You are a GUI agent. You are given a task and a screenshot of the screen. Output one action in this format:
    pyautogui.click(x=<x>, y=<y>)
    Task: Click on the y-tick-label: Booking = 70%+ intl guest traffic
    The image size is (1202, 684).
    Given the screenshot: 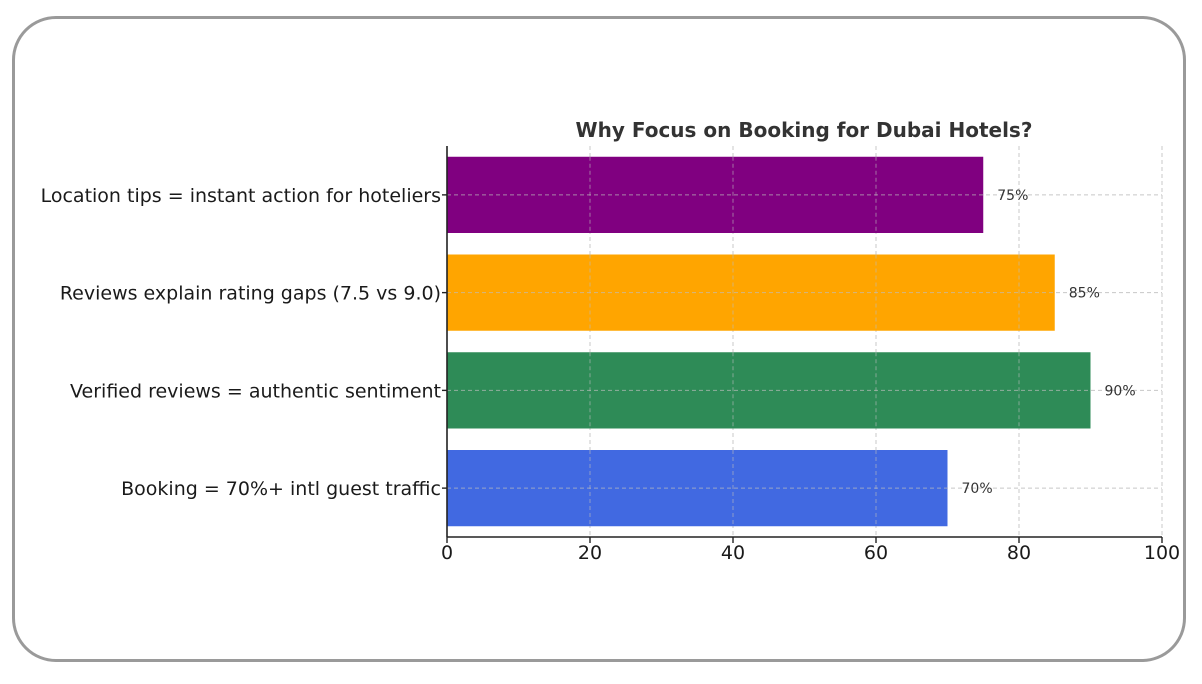 What is the action you would take?
    pyautogui.click(x=281, y=489)
    